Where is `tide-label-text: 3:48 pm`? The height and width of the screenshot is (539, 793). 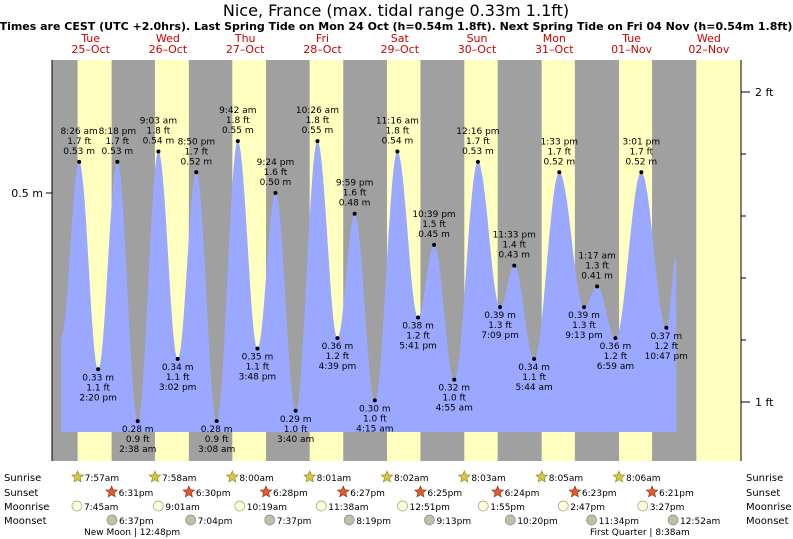
tide-label-text: 3:48 pm is located at coordinates (258, 378).